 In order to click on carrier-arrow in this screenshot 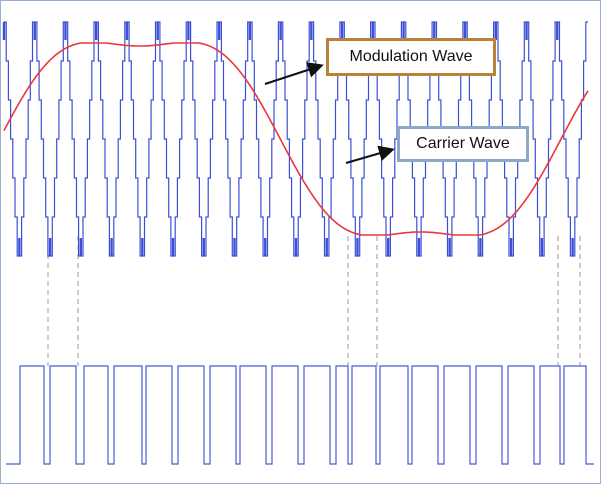, I will do `click(370, 154)`.